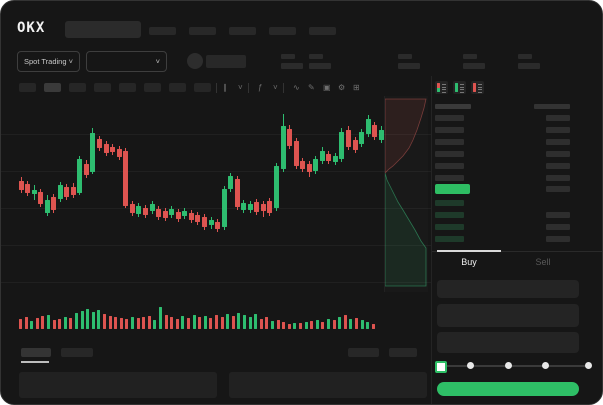 This screenshot has height=405, width=603. Describe the element at coordinates (103, 29) in the screenshot. I see `search-input` at that location.